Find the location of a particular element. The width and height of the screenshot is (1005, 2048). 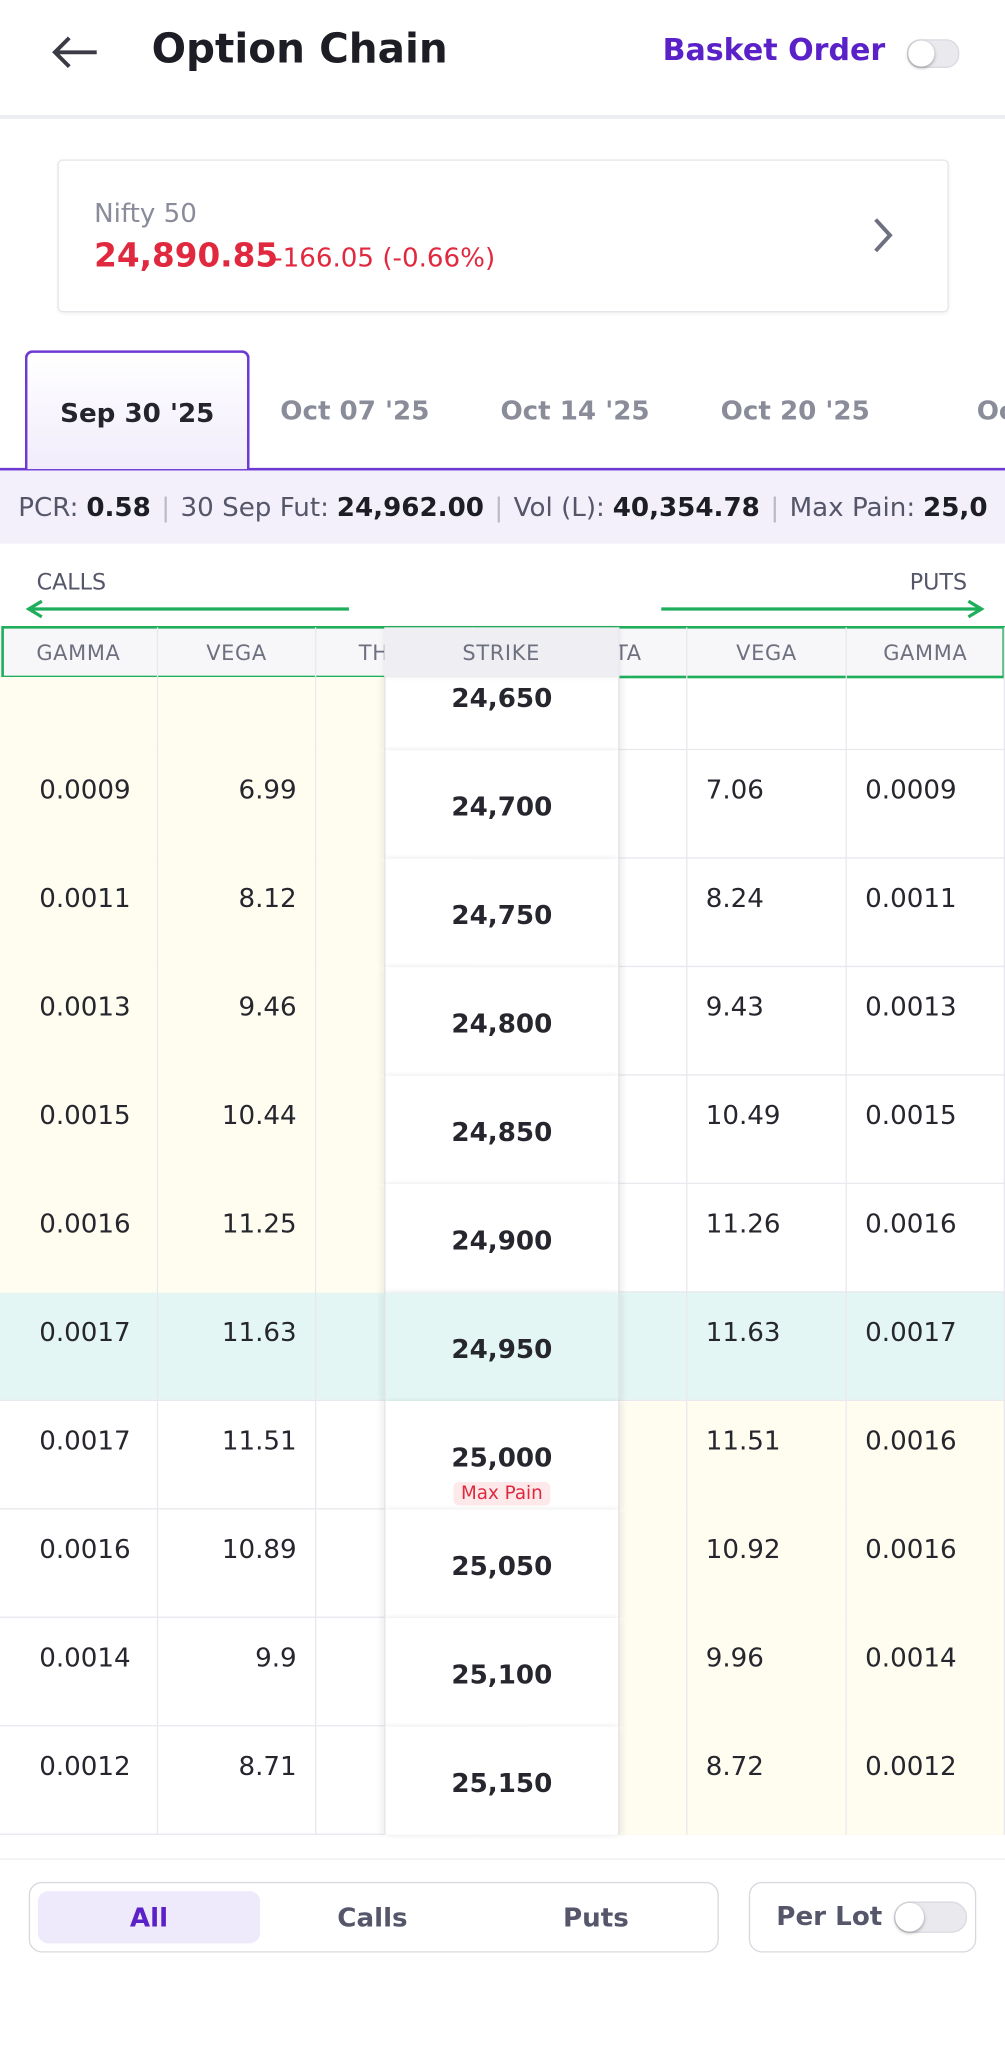

cell: 9.9 is located at coordinates (237, 1672).